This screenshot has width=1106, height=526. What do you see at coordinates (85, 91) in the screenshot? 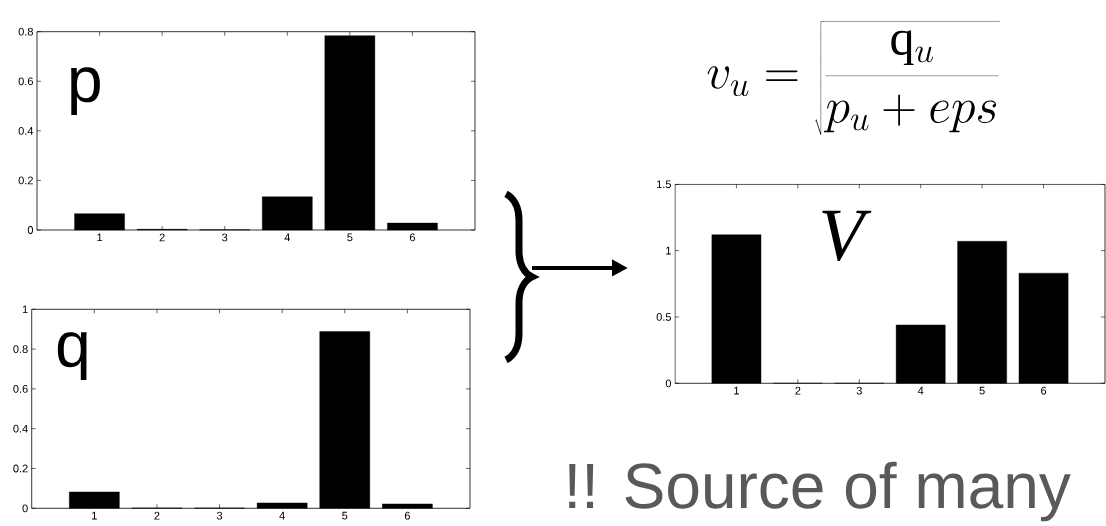
I see `annotation: p` at bounding box center [85, 91].